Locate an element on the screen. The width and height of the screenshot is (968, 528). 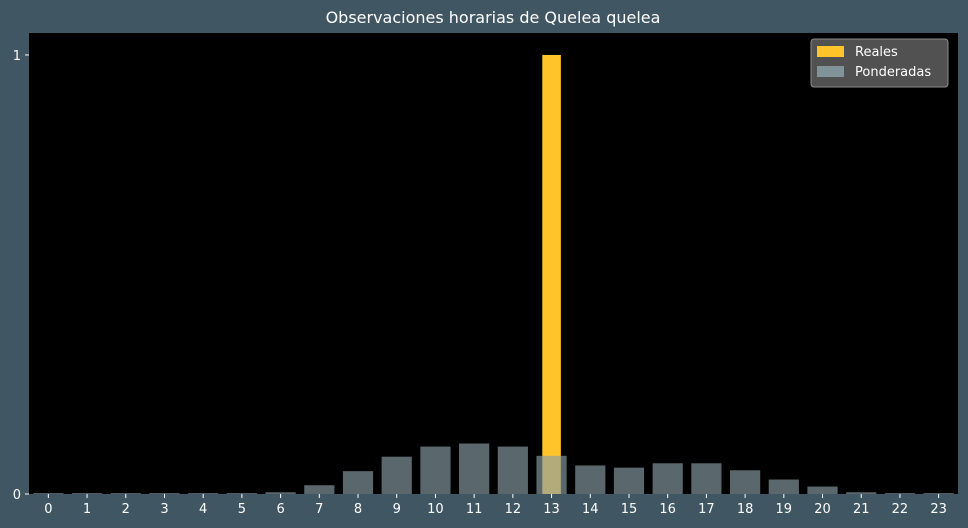
x-tick-label: 2 is located at coordinates (126, 509).